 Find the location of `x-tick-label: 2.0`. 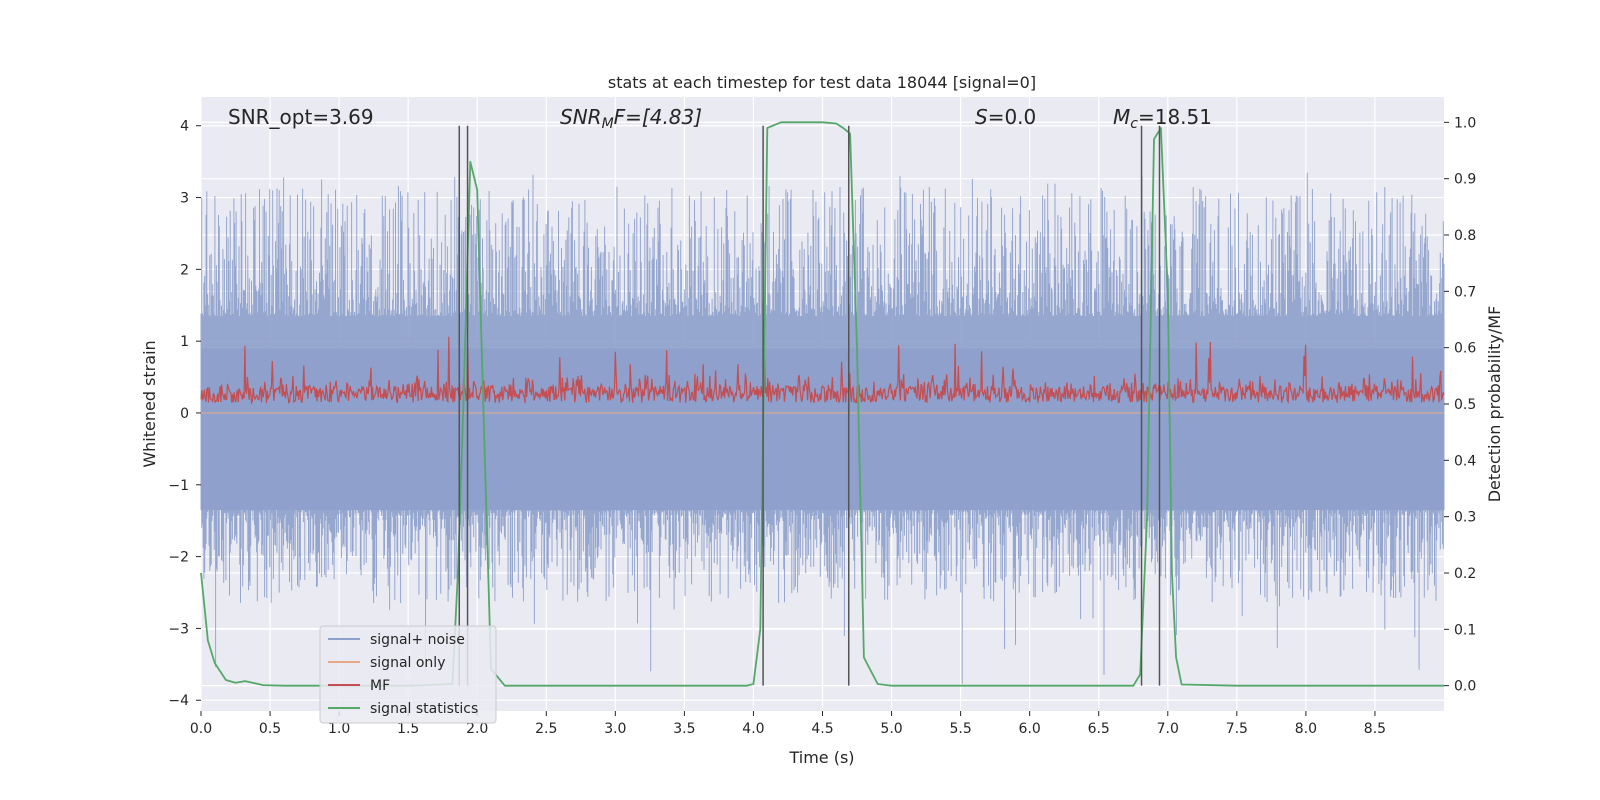

x-tick-label: 2.0 is located at coordinates (477, 729).